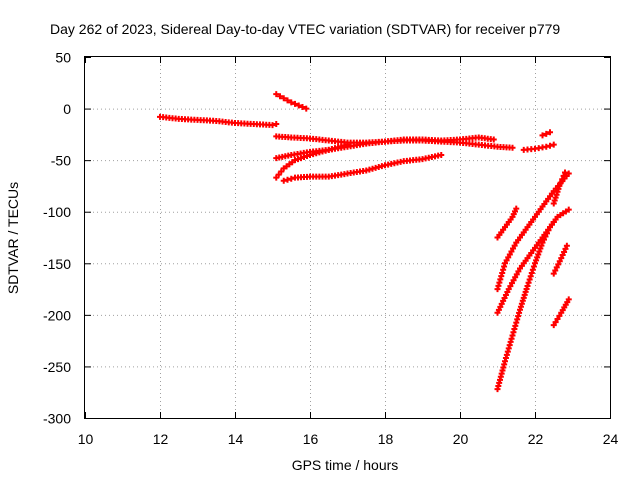 The image size is (640, 480). Describe the element at coordinates (218, 121) in the screenshot. I see `series-arc-a` at that location.